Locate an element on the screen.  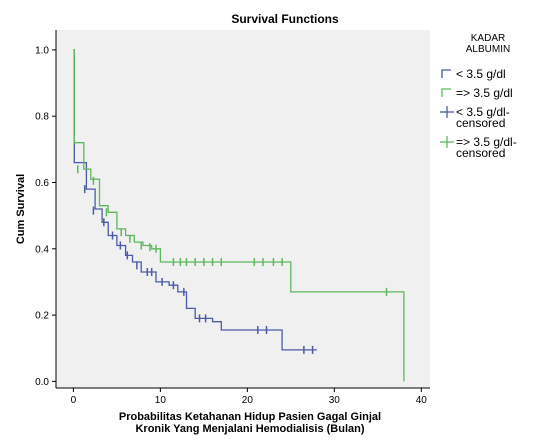
legend-label-3-line-0: => 3.5 g/dl- is located at coordinates (486, 142).